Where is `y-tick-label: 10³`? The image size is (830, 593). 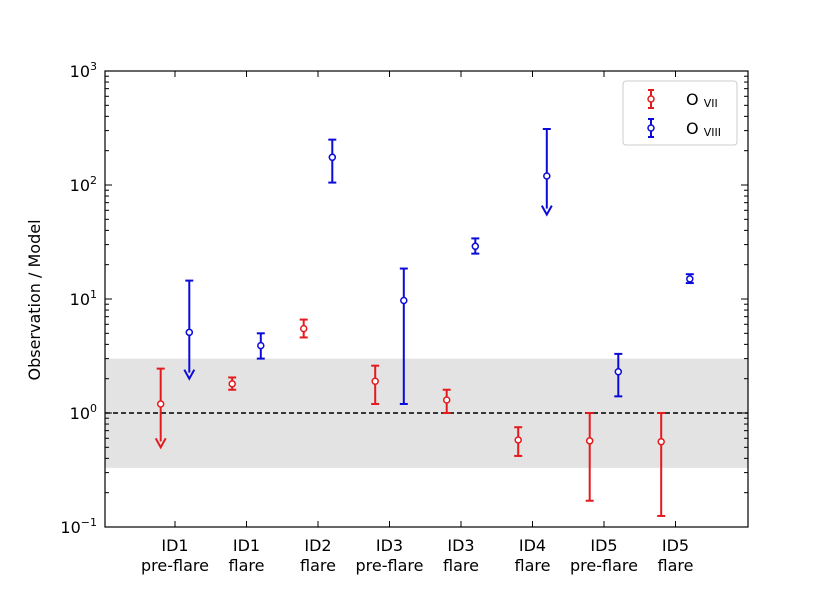
y-tick-label: 10³ is located at coordinates (83, 70).